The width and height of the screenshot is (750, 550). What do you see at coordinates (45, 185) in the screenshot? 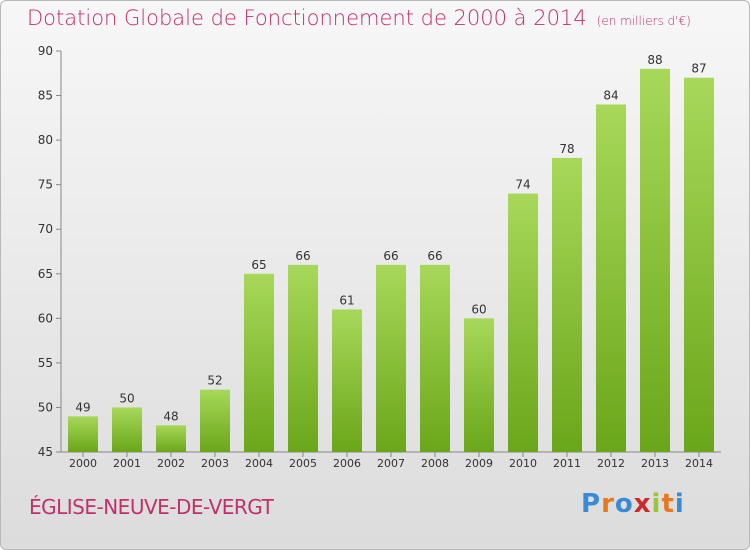
I see `y-tick-label: 75` at bounding box center [45, 185].